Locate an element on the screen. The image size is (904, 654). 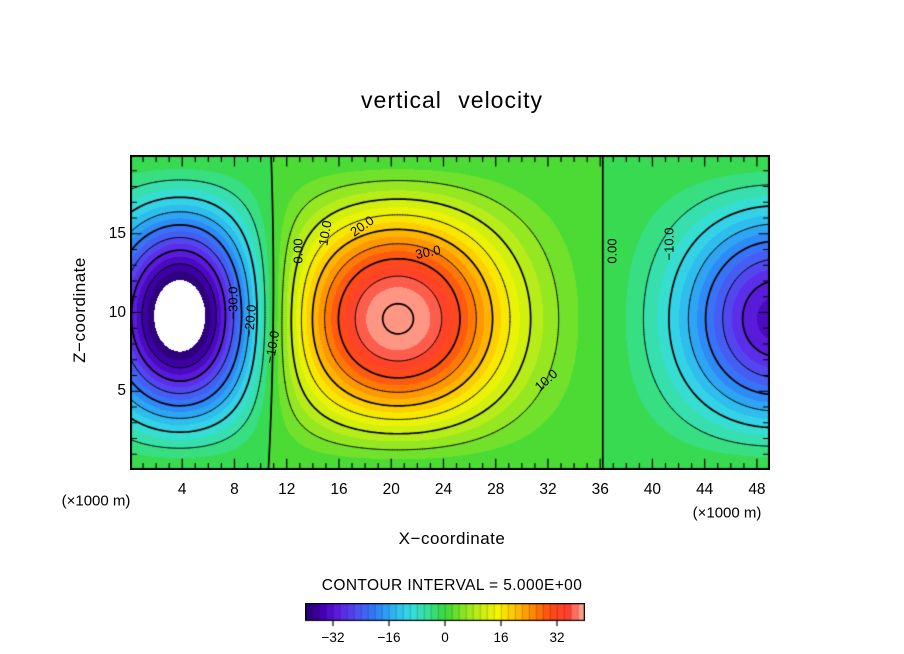
x-tick-label: 48 is located at coordinates (757, 489).